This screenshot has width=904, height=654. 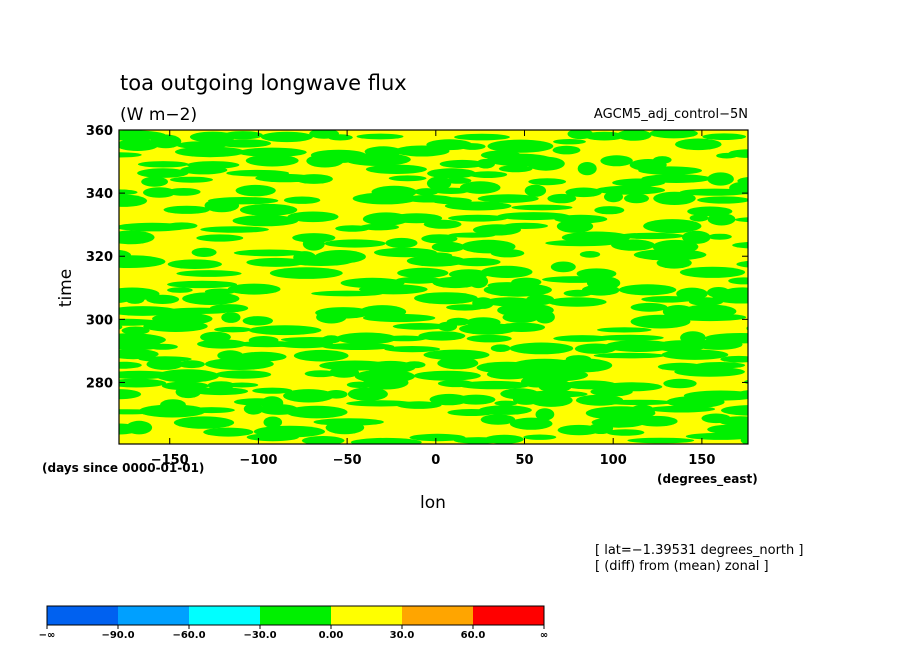 I want to click on colorbar: −∞ −90.0 −60.0 −30.0 0.00 30.0 60.0 ∞, so click(x=293, y=623).